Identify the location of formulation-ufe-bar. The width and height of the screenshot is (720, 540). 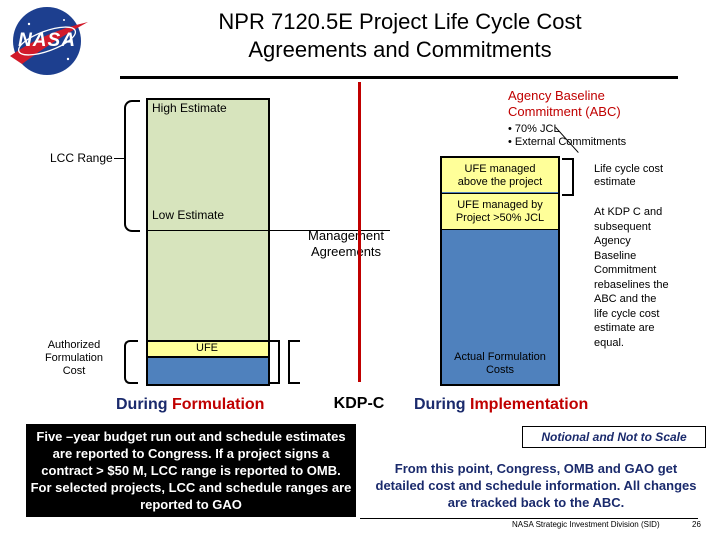
(208, 349).